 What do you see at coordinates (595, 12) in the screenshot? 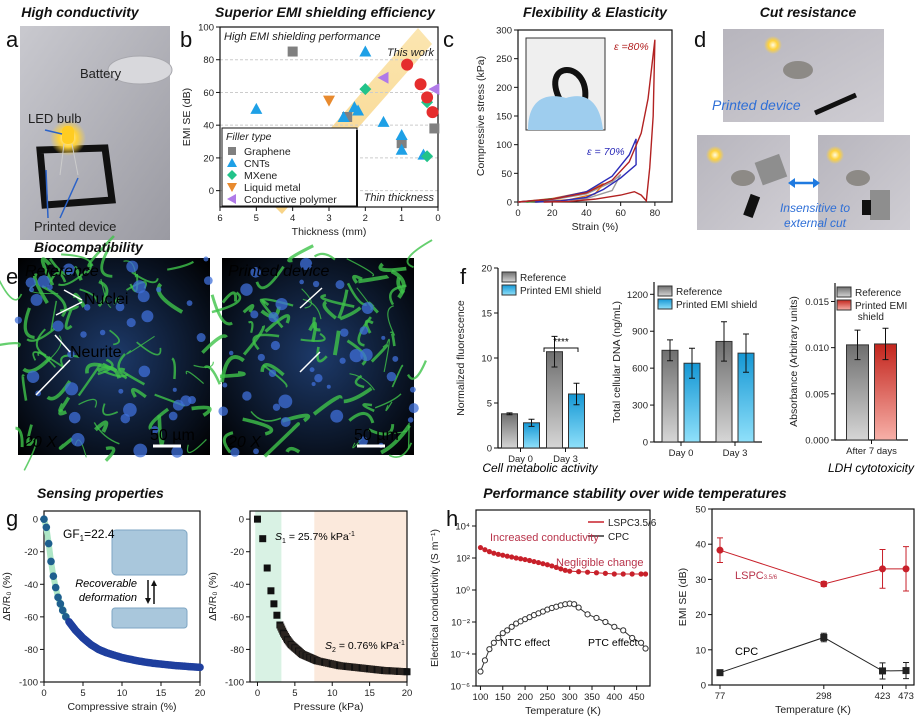
I see `panel-c-title: Flexibility & Elasticity` at bounding box center [595, 12].